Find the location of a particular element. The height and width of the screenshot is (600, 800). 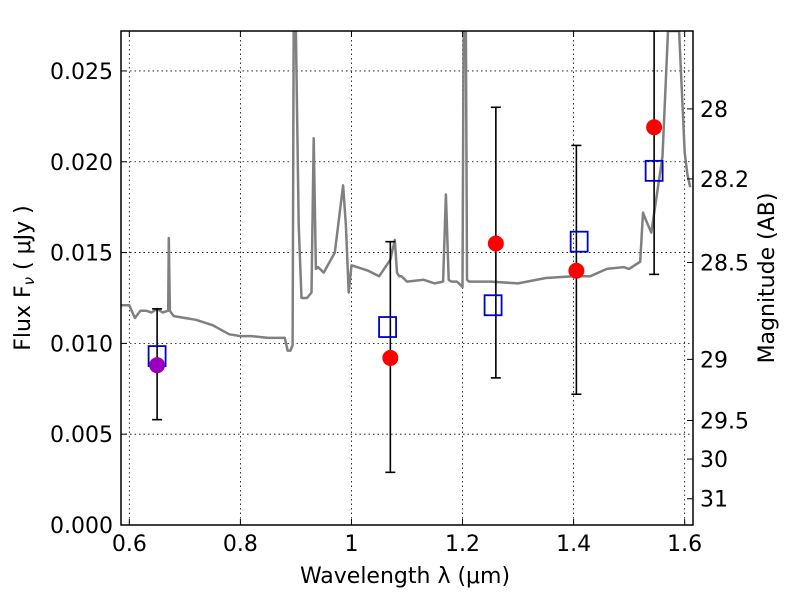

x-tick-label: 1.2 is located at coordinates (462, 544).